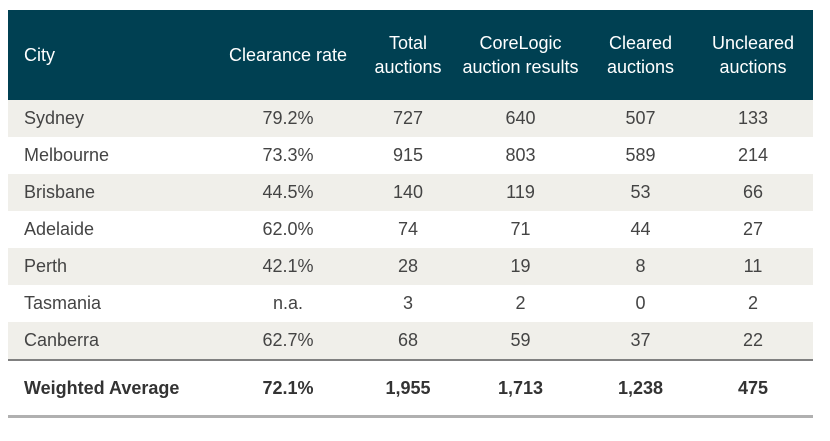 This screenshot has height=441, width=830. What do you see at coordinates (640, 55) in the screenshot?
I see `header-cleared-auctions: Cleared auctions` at bounding box center [640, 55].